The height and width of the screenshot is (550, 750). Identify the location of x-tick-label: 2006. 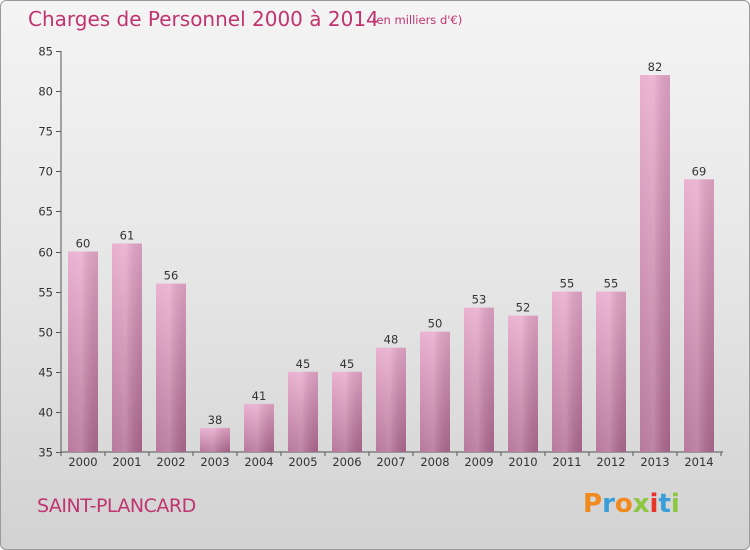
(346, 462).